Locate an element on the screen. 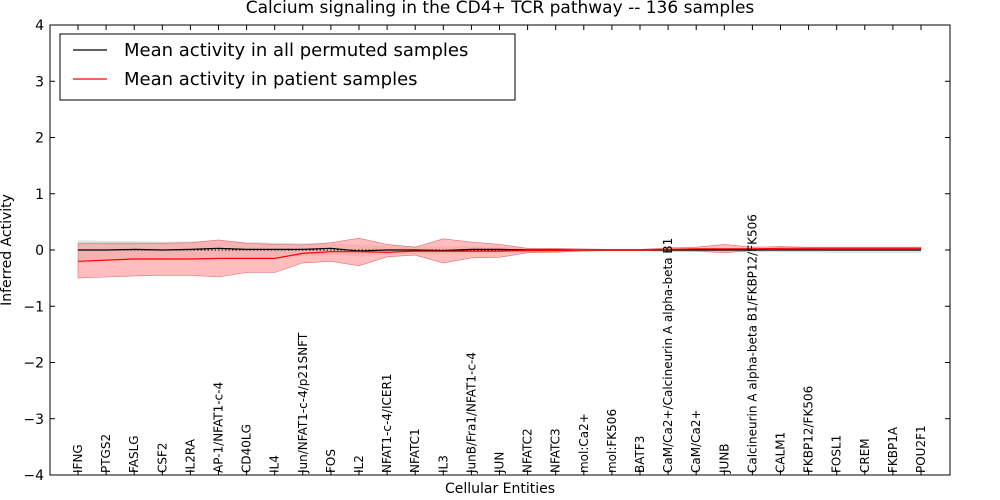 The image size is (1000, 500). y-tick-label: −4 is located at coordinates (33, 476).